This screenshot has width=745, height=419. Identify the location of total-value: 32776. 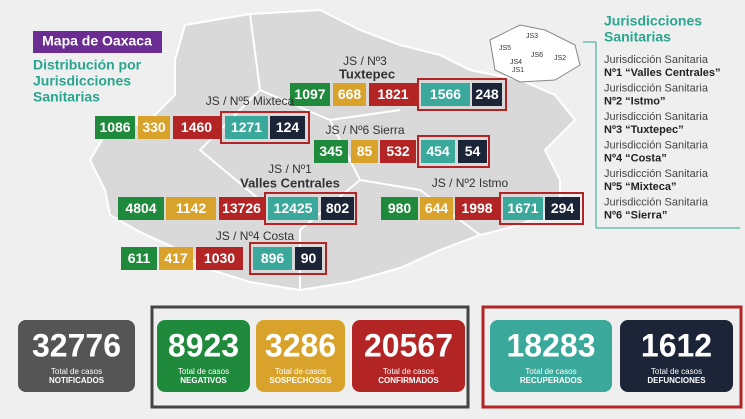
(76, 345).